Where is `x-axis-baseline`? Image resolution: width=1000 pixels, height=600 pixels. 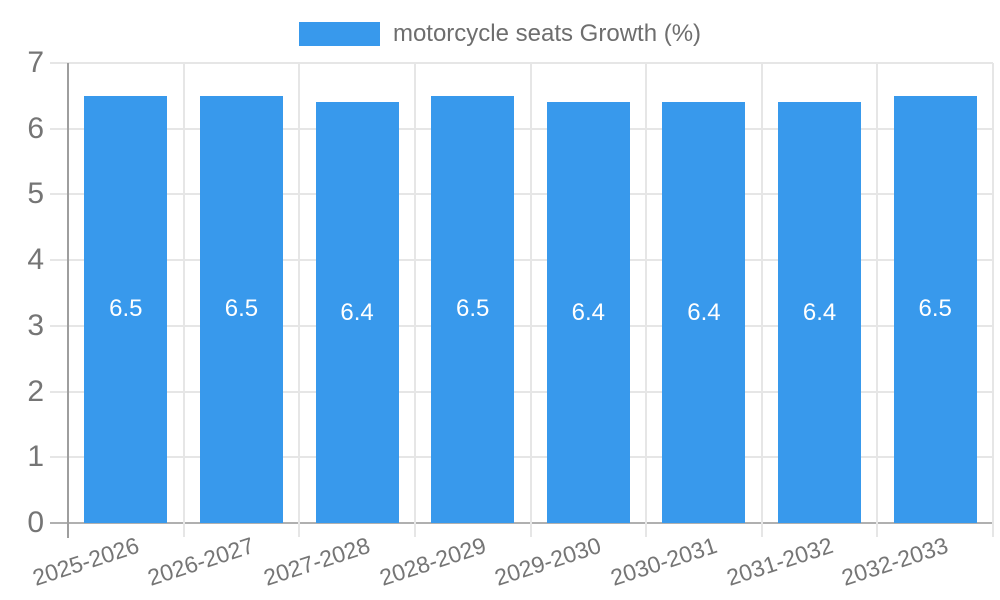 x-axis-baseline is located at coordinates (521, 523).